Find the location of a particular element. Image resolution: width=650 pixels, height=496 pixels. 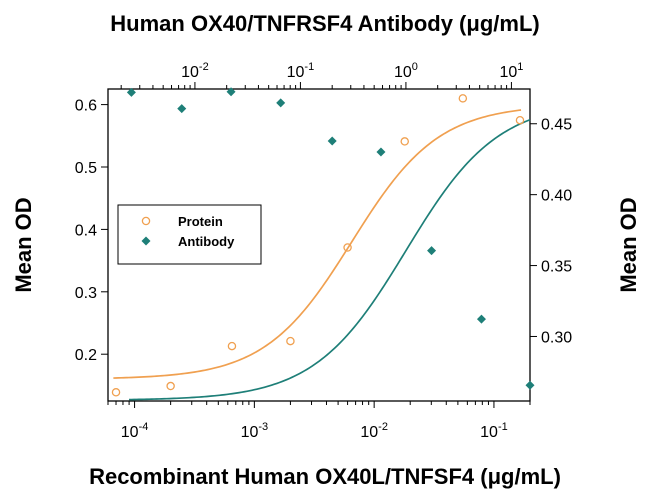

right-axis-title: Mean OD is located at coordinates (628, 244).